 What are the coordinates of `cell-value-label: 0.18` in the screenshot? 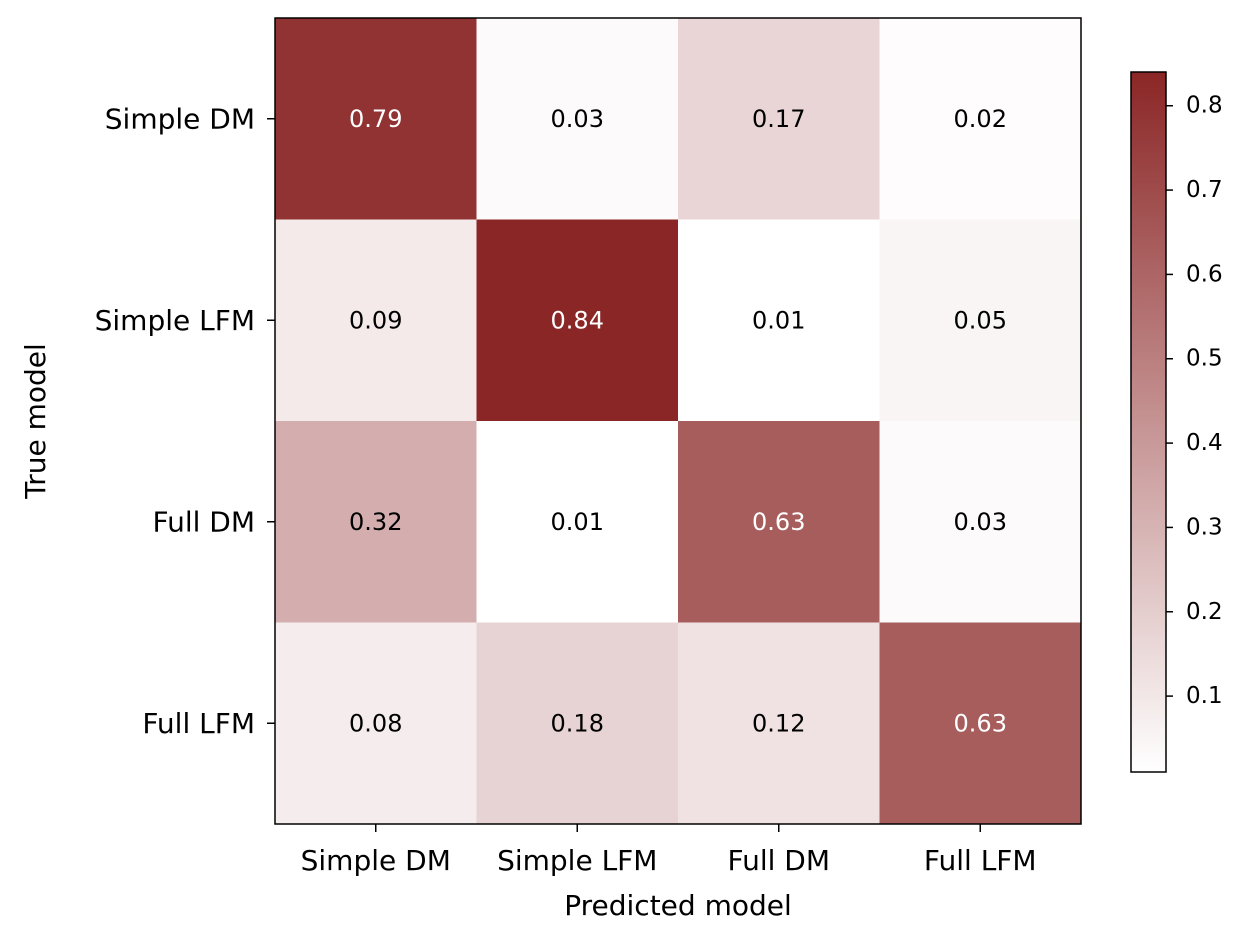 It's located at (577, 723).